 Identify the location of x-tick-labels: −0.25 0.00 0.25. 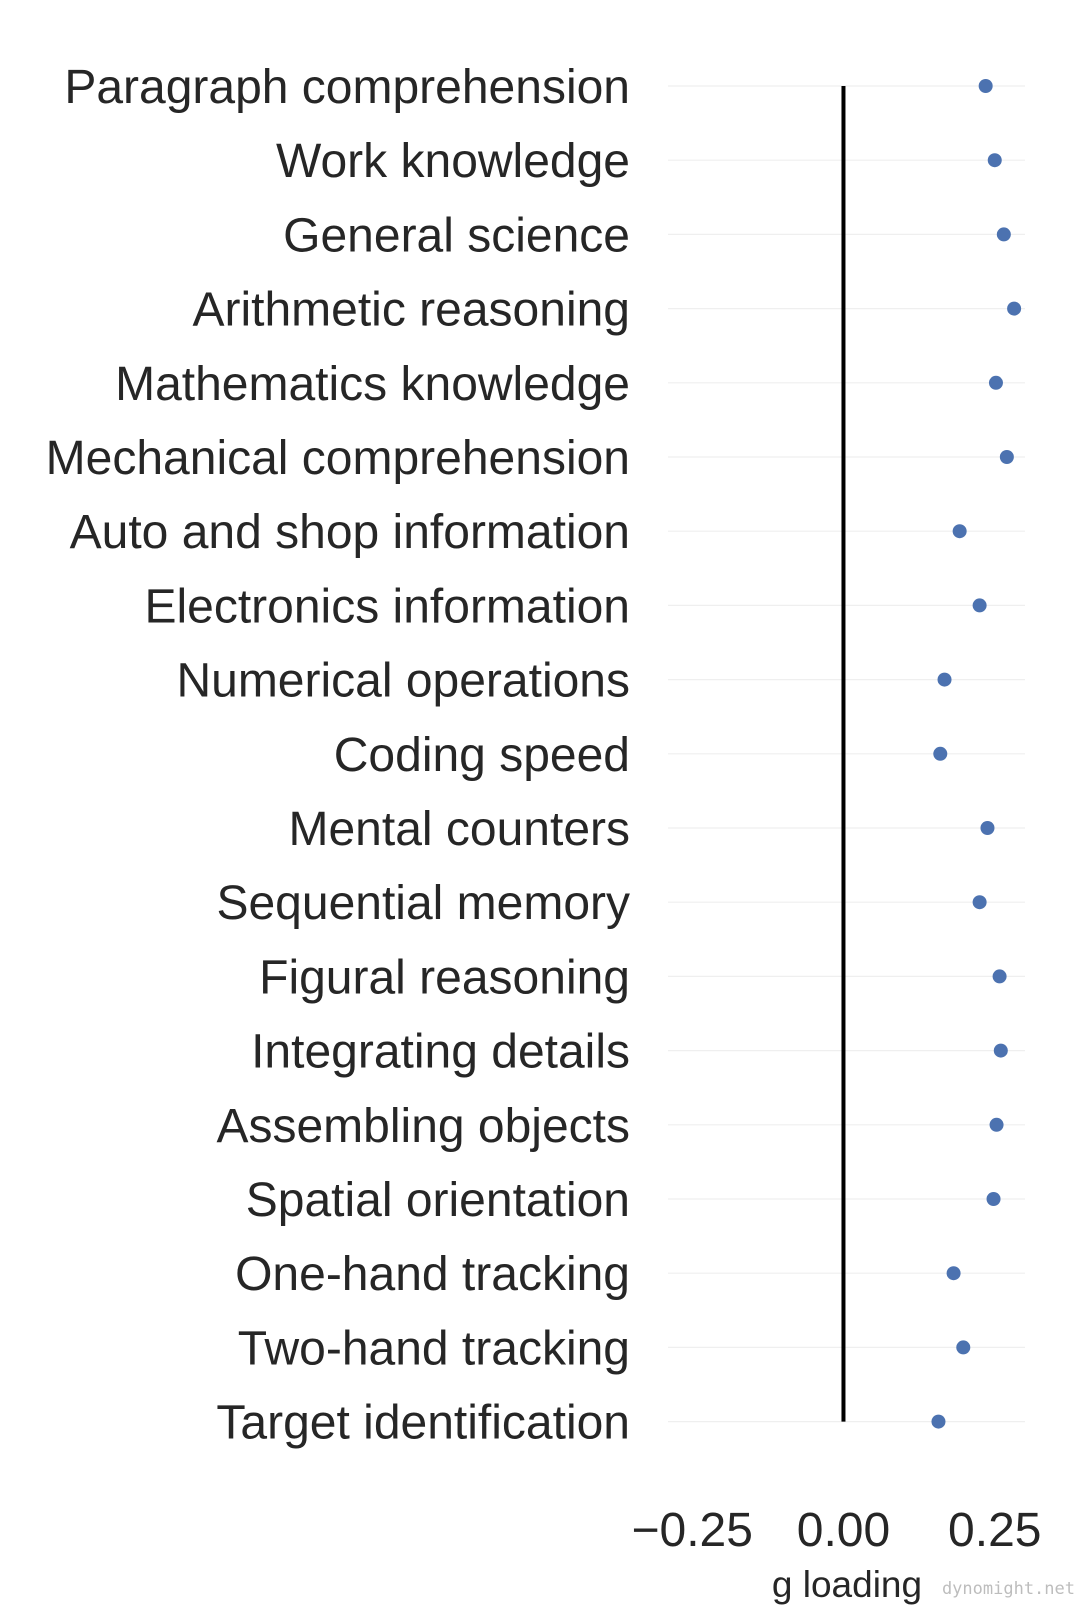
(836, 1530).